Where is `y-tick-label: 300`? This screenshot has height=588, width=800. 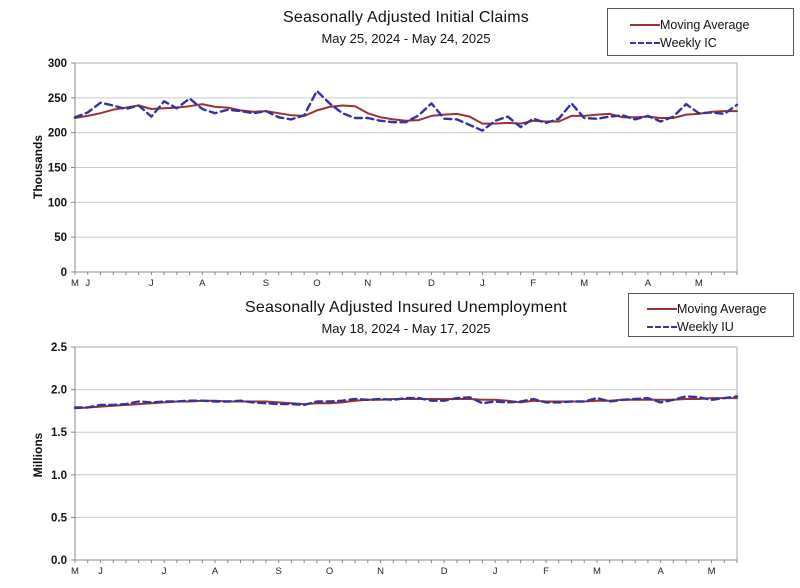
y-tick-label: 300 is located at coordinates (57, 64).